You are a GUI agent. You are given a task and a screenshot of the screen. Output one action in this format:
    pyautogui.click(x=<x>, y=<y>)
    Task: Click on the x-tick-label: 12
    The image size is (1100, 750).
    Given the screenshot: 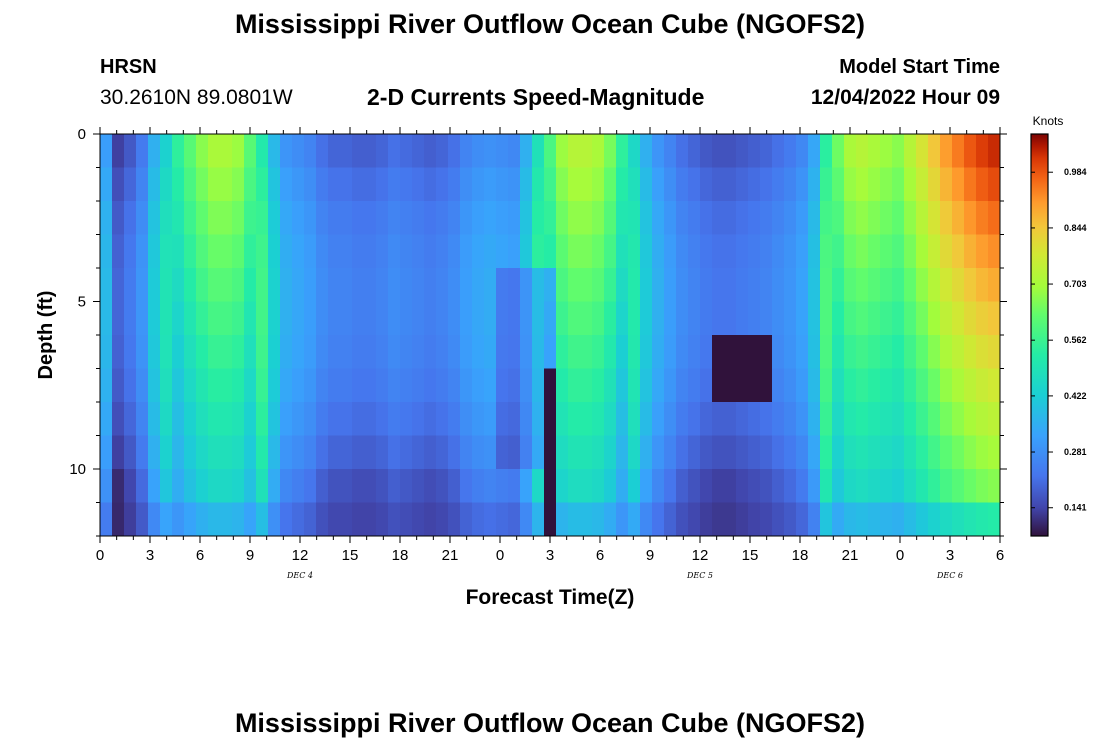 What is the action you would take?
    pyautogui.click(x=700, y=555)
    